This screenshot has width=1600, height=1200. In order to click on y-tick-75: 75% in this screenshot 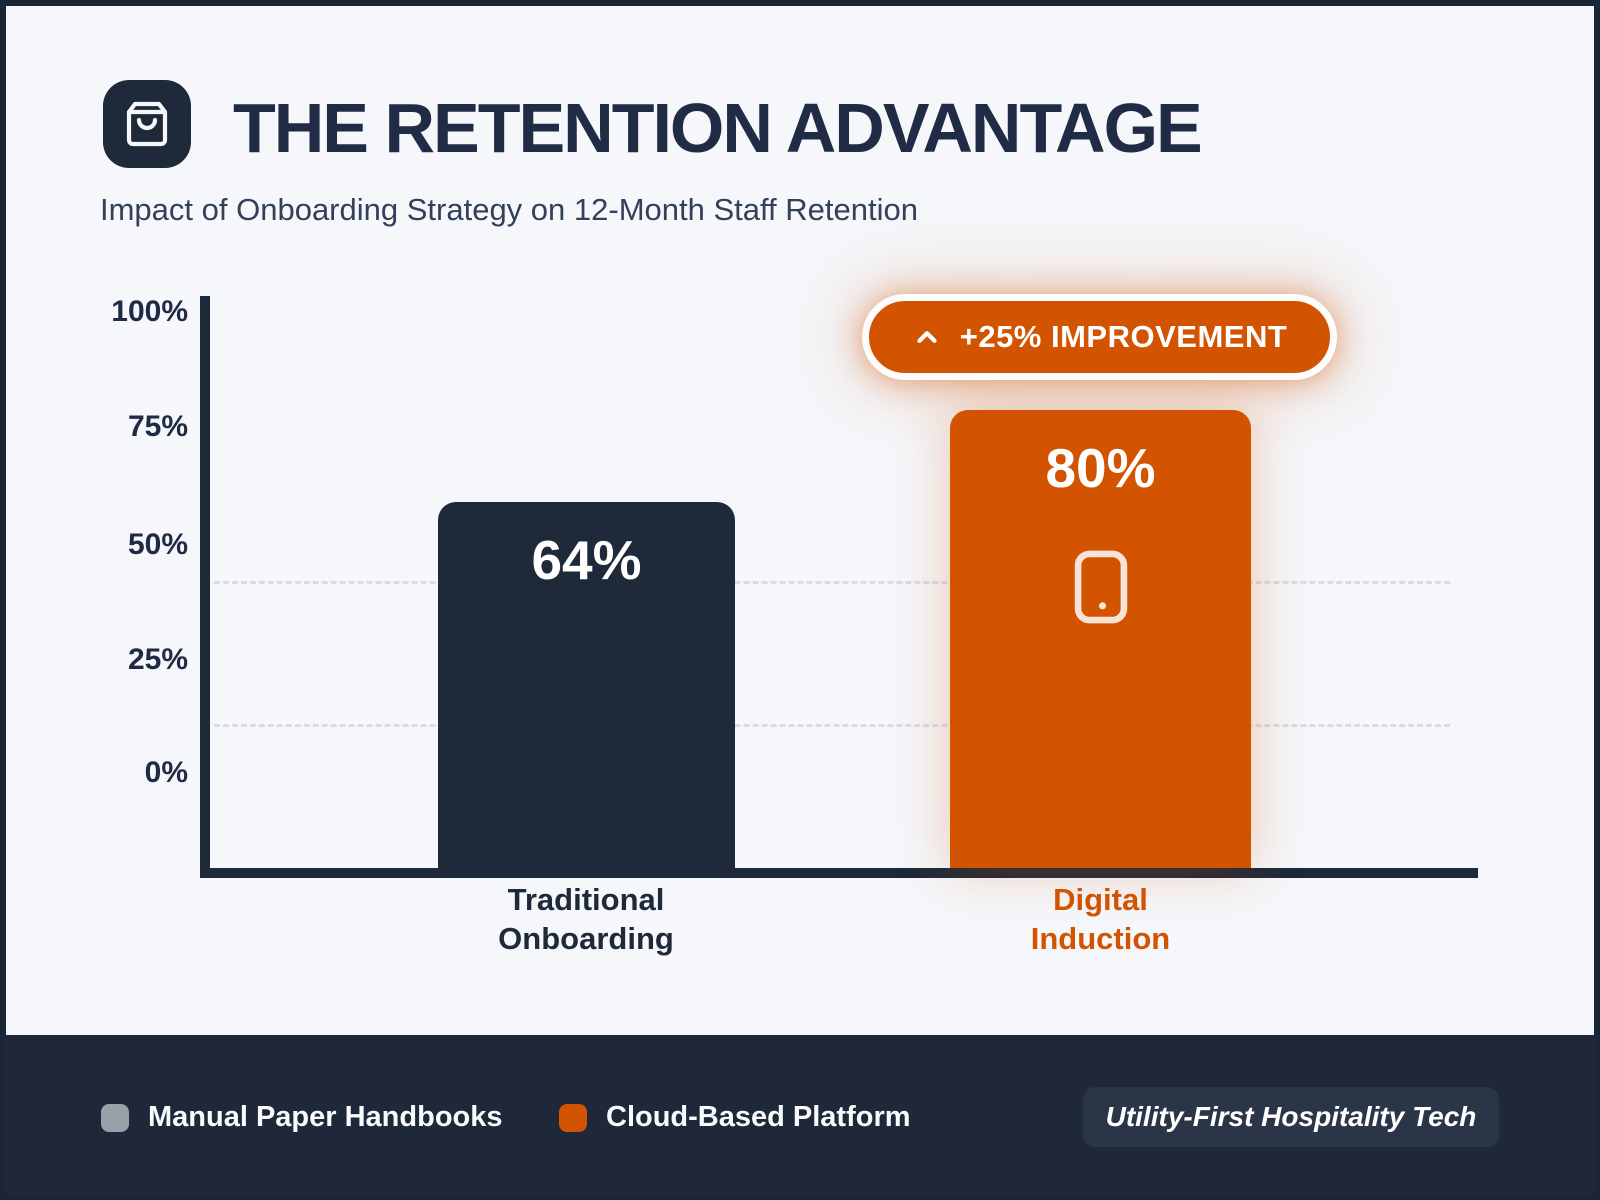, I will do `click(157, 426)`.